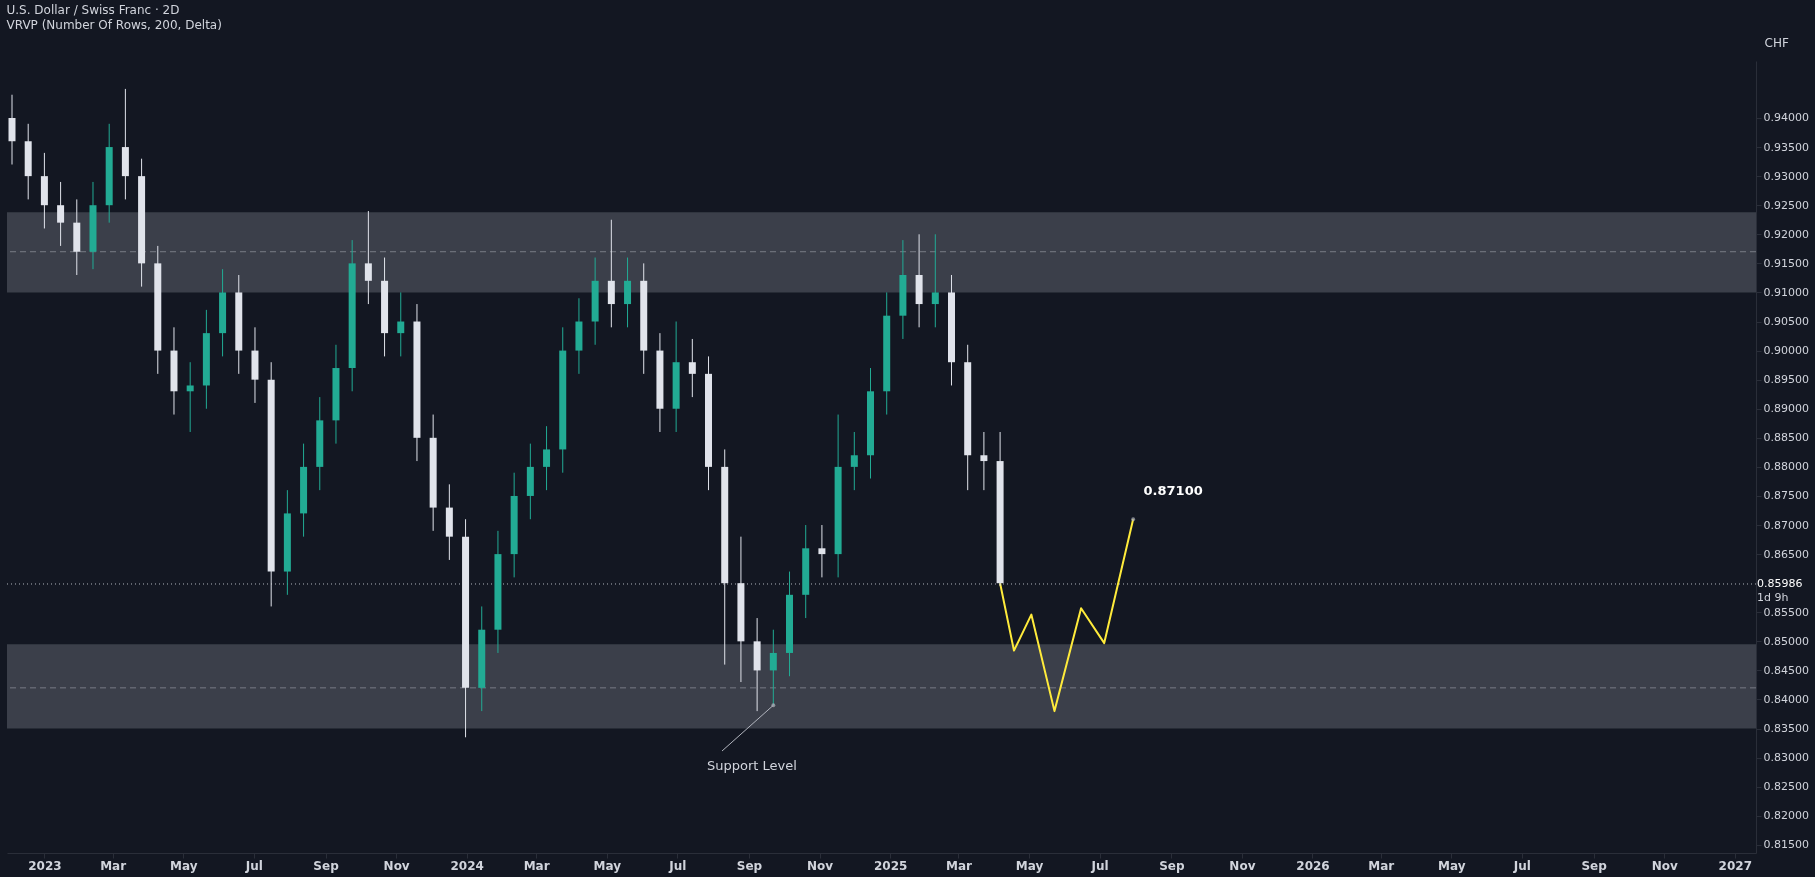 The image size is (1815, 877). What do you see at coordinates (1786, 118) in the screenshot?
I see `y-tick-label: 0.94000` at bounding box center [1786, 118].